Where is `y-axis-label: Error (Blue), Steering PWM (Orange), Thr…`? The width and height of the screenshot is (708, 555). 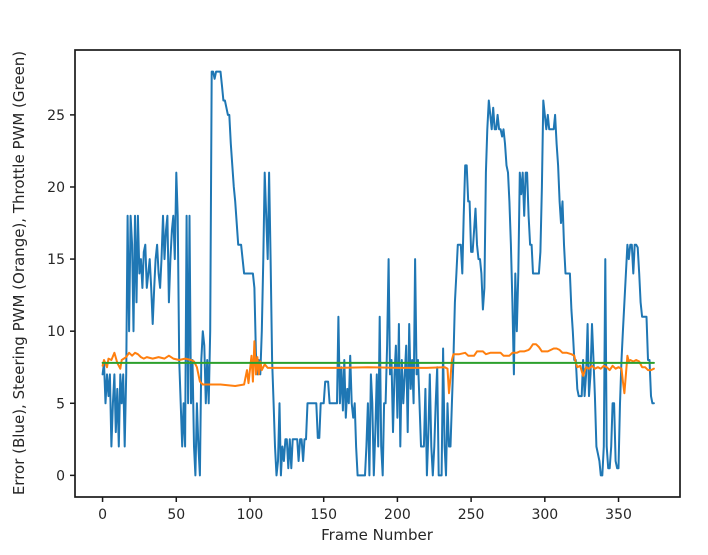 y-axis-label: Error (Blue), Steering PWM (Orange), Thr… is located at coordinates (19, 273).